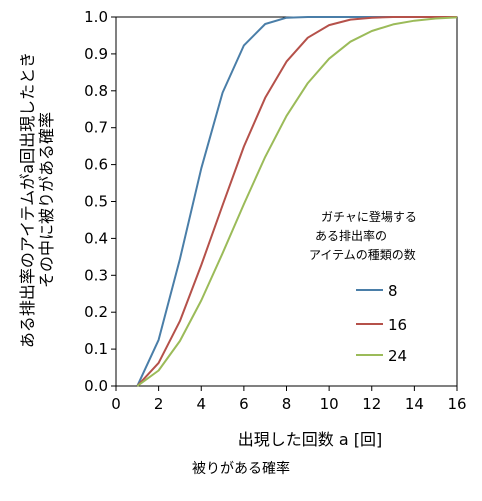 This screenshot has width=482, height=501. I want to click on figure-caption: 被りがある確率, so click(241, 469).